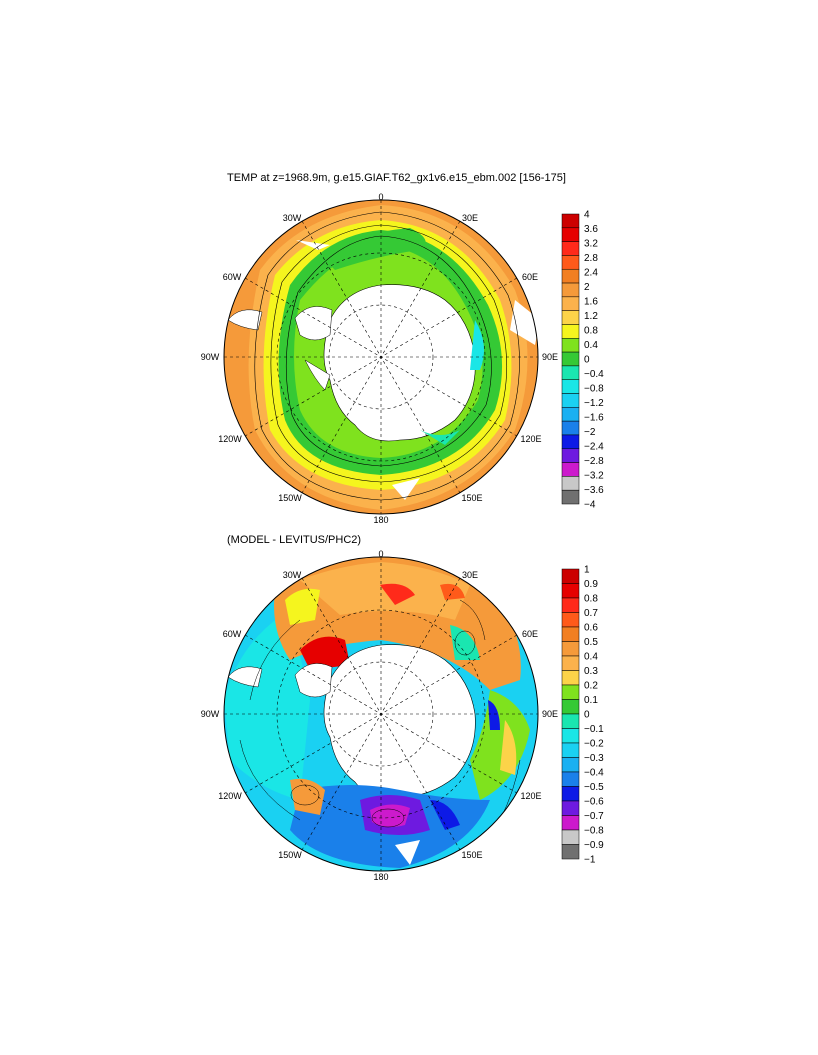  What do you see at coordinates (587, 360) in the screenshot?
I see `top-colorbar-tick-label-10: 0` at bounding box center [587, 360].